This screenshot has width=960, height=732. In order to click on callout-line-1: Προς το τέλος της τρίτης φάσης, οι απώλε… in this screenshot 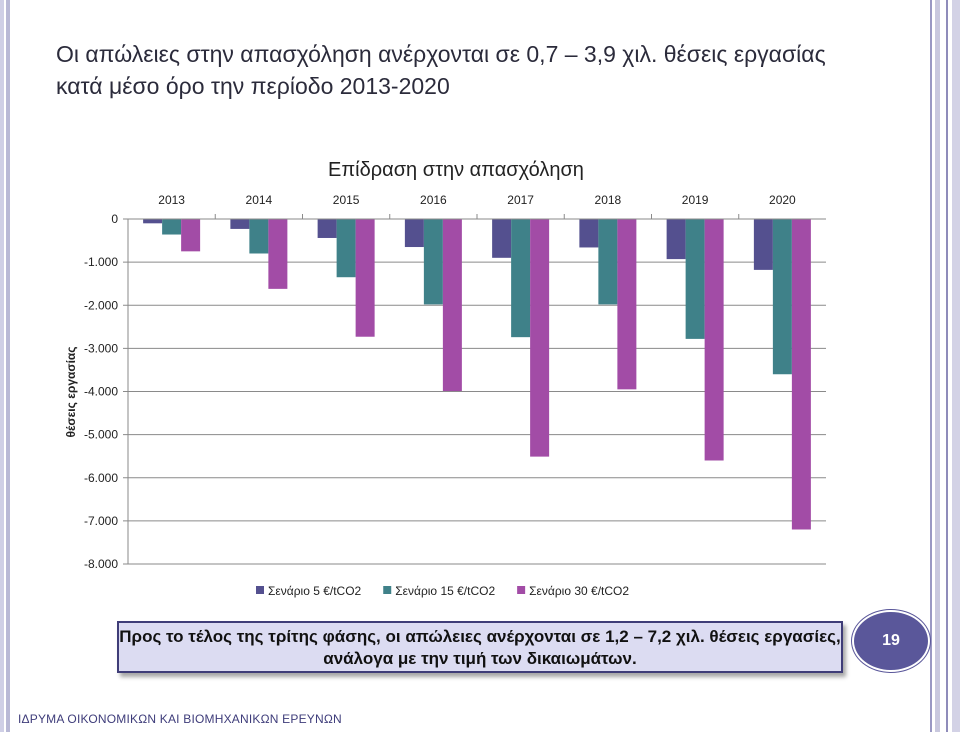, I will do `click(480, 636)`.